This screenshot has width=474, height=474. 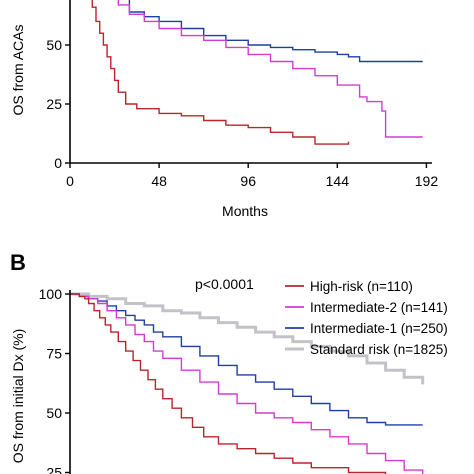 What do you see at coordinates (427, 181) in the screenshot?
I see `panel-a-x-tick-label: 192` at bounding box center [427, 181].